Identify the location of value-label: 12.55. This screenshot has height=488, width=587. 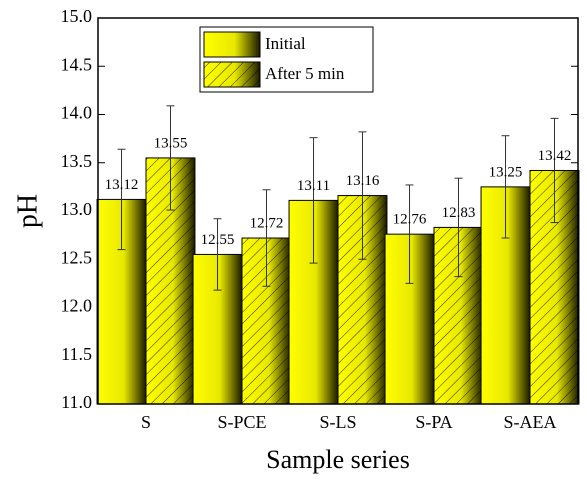
(218, 240).